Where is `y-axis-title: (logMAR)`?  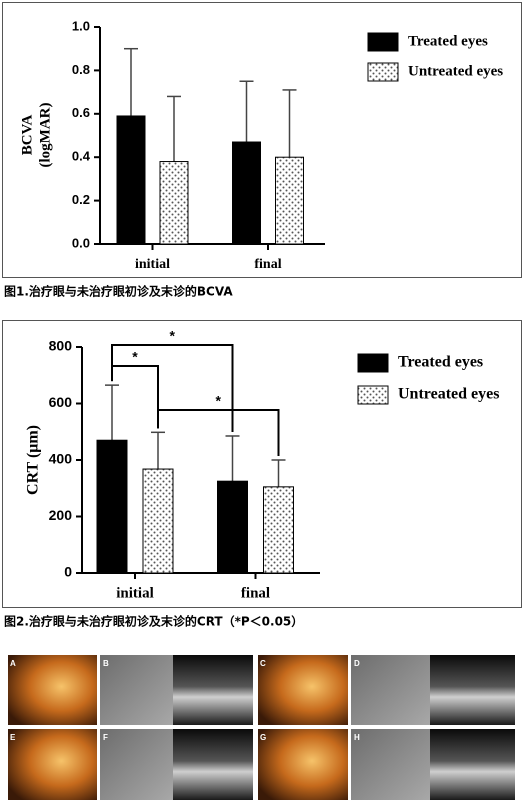 y-axis-title: (logMAR) is located at coordinates (45, 135).